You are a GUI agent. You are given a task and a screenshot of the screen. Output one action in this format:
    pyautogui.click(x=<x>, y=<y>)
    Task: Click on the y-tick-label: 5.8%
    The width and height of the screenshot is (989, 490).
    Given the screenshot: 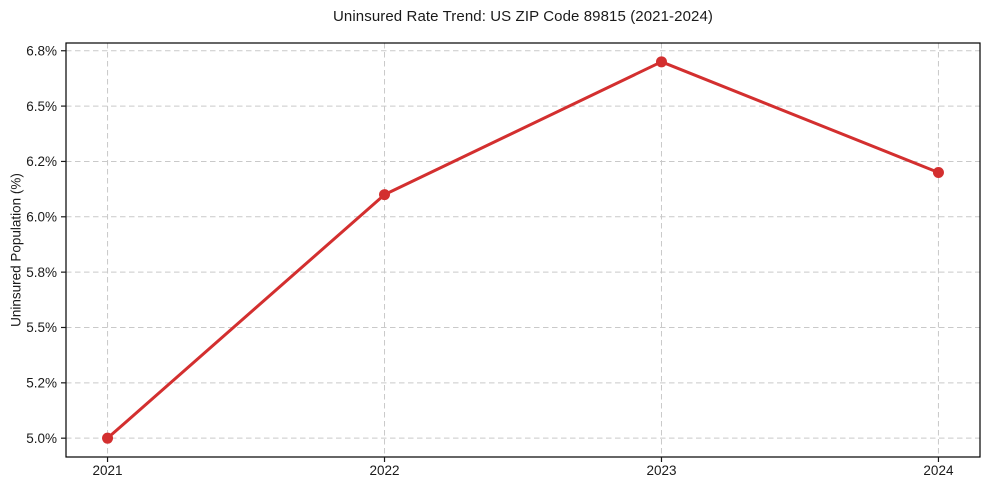 What is the action you would take?
    pyautogui.click(x=41, y=272)
    